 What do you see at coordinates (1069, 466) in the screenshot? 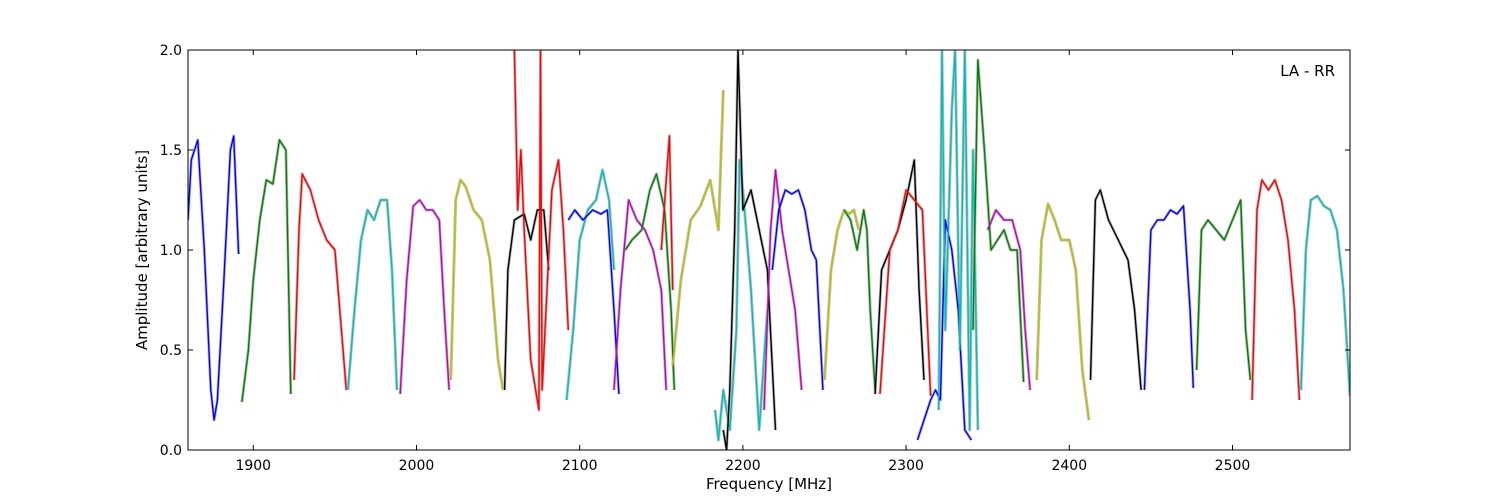
I see `x-tick-label: 2400` at bounding box center [1069, 466].